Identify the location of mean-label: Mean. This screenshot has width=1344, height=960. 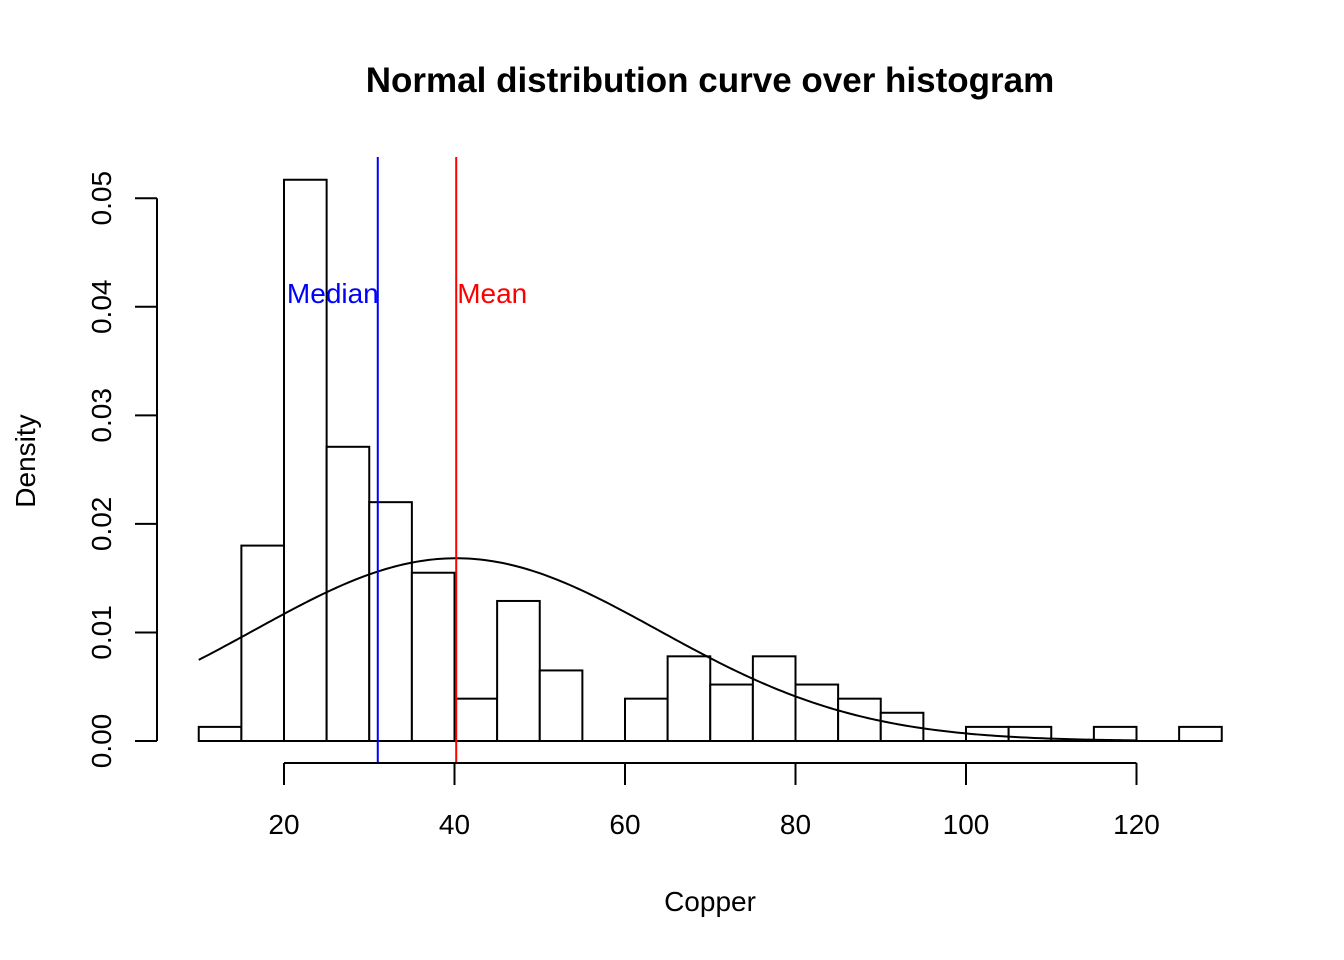
(492, 293).